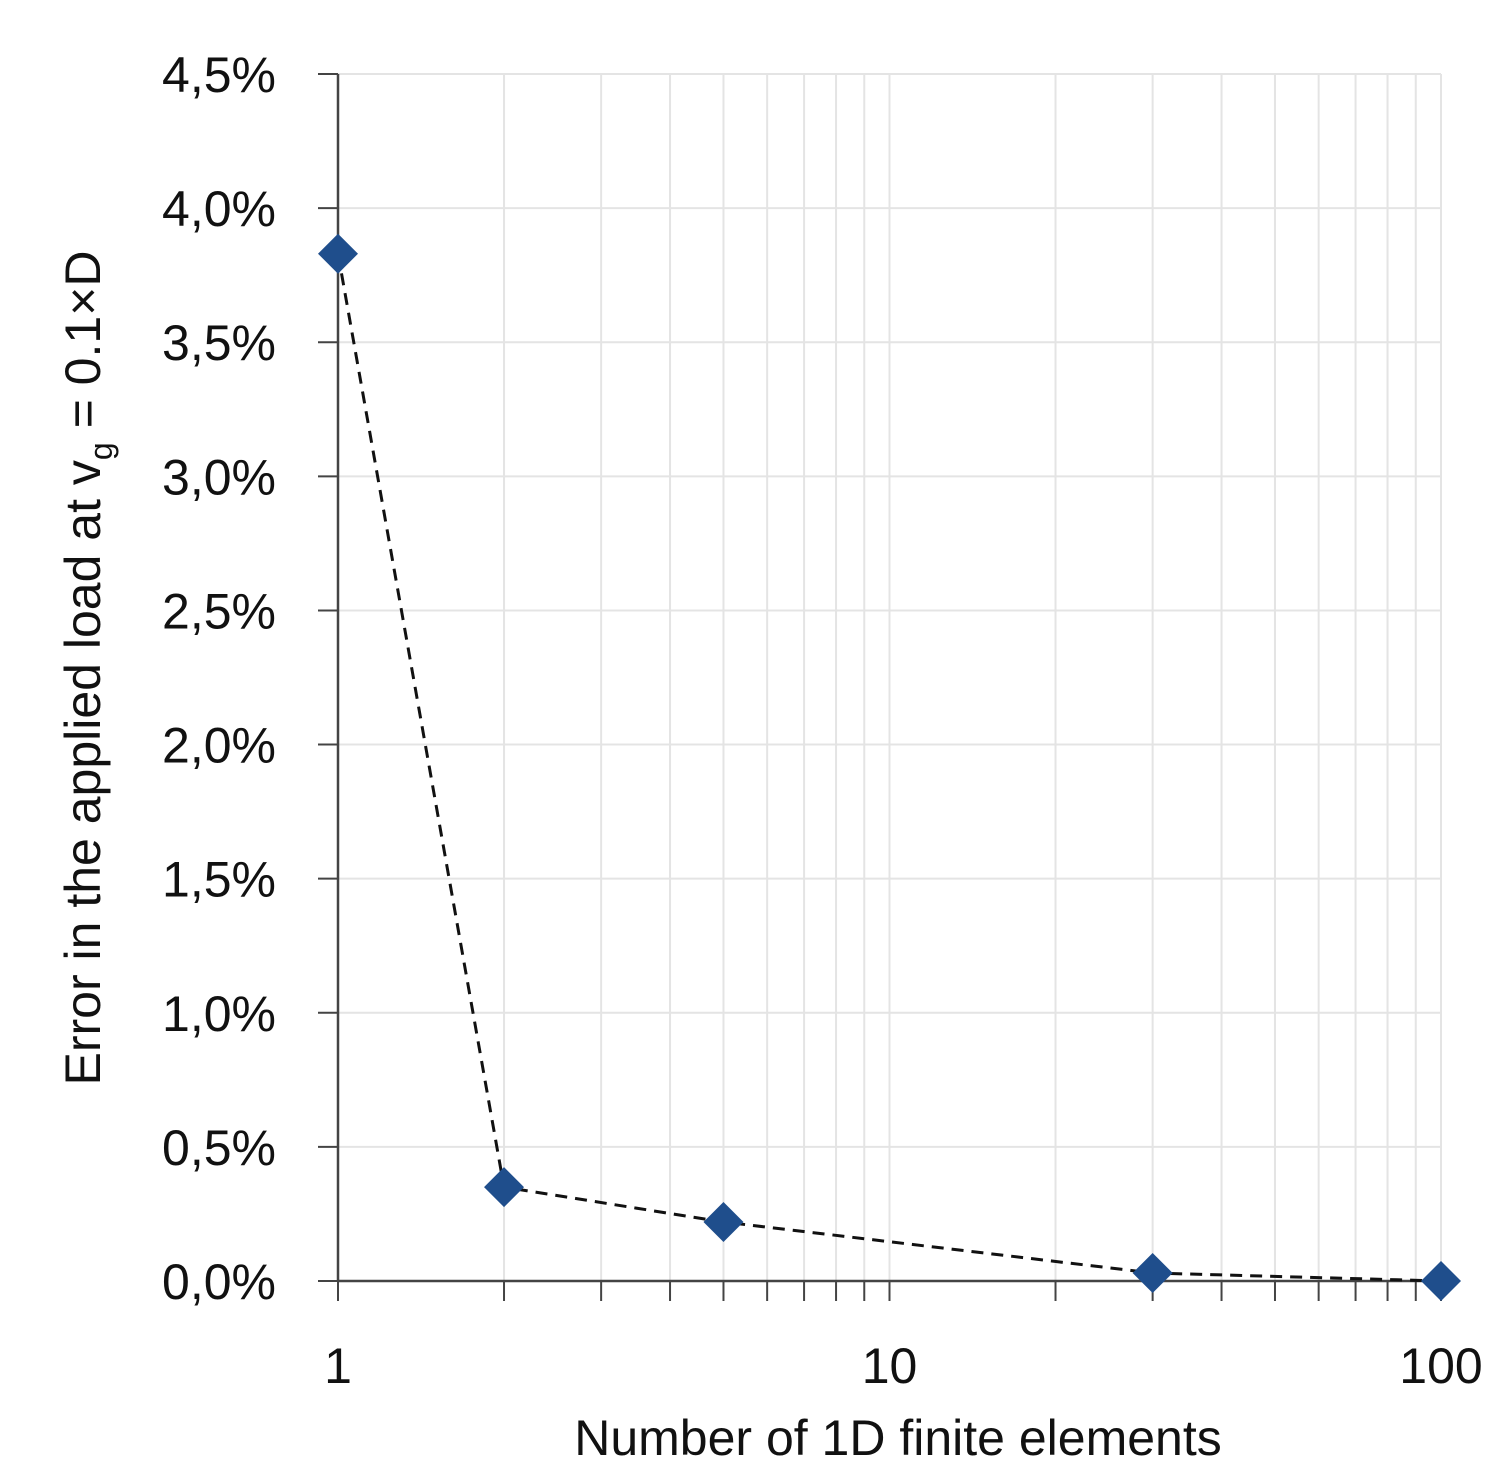 This screenshot has height=1467, width=1495. I want to click on y-tick-label: 4,0%, so click(219, 209).